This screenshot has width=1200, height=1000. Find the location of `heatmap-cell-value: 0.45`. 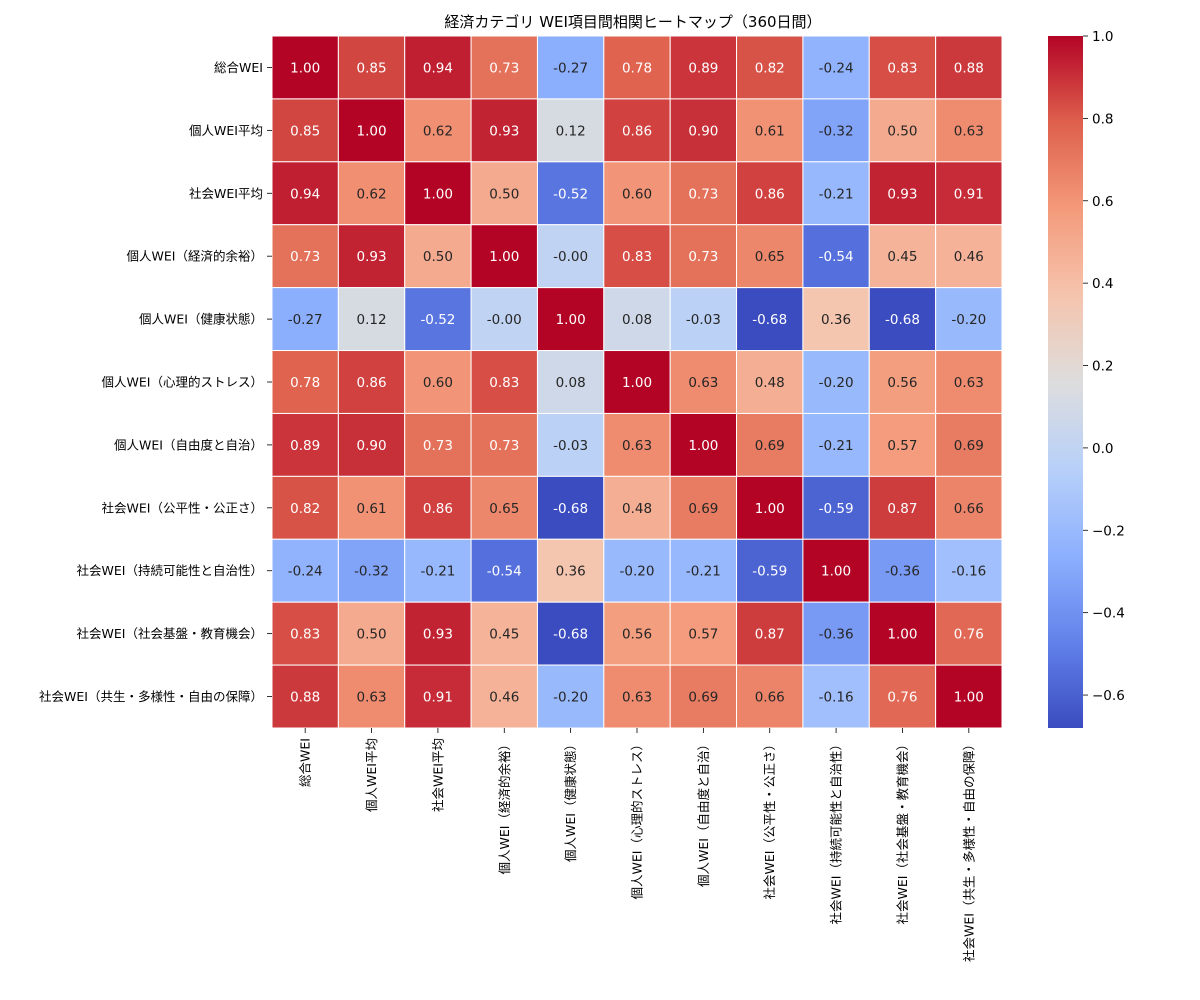

heatmap-cell-value: 0.45 is located at coordinates (902, 257).